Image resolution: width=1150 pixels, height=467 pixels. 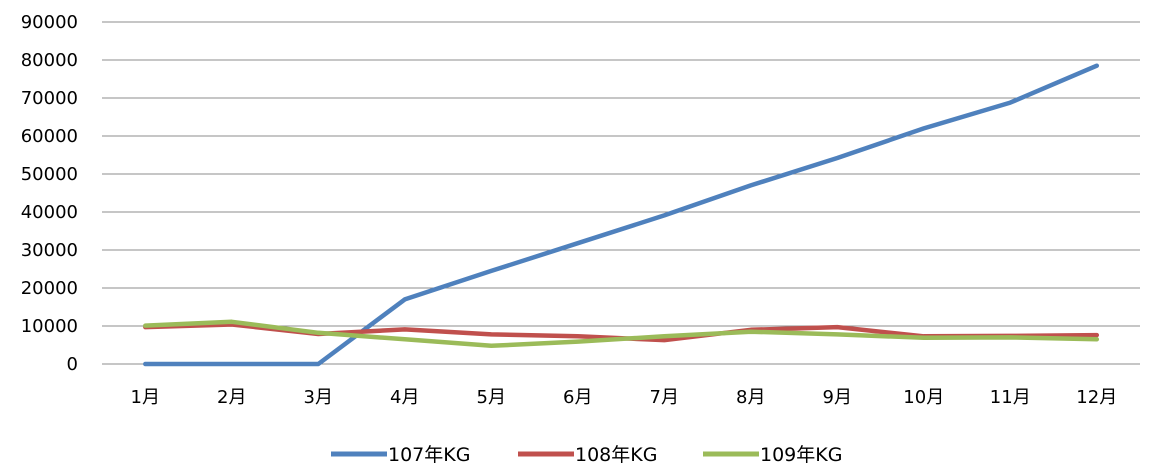 What do you see at coordinates (750, 397) in the screenshot?
I see `x-tick-label: 8月` at bounding box center [750, 397].